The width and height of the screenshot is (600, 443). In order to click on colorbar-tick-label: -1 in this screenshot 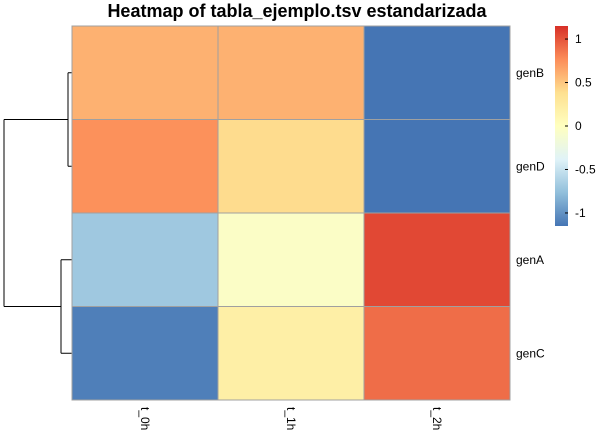, I will do `click(580, 213)`.